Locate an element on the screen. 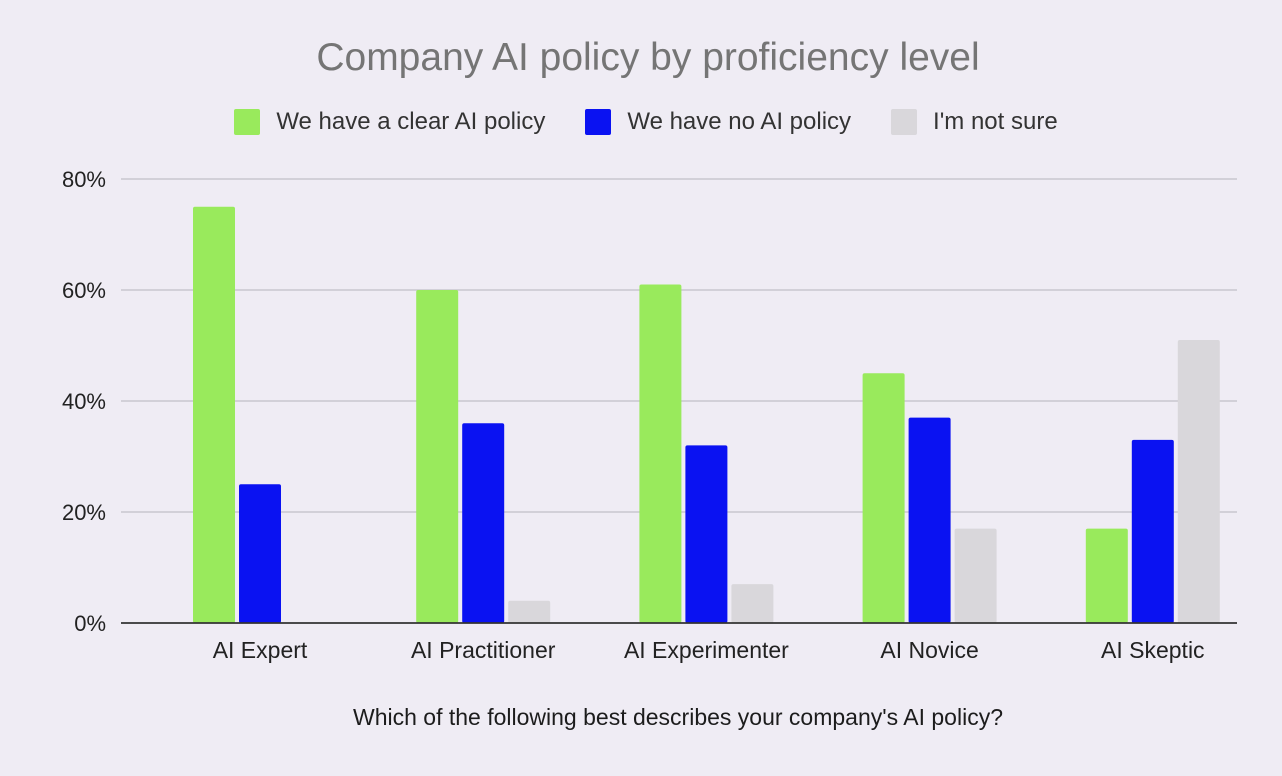  legend-label-no-policy: We have no AI policy is located at coordinates (739, 121).